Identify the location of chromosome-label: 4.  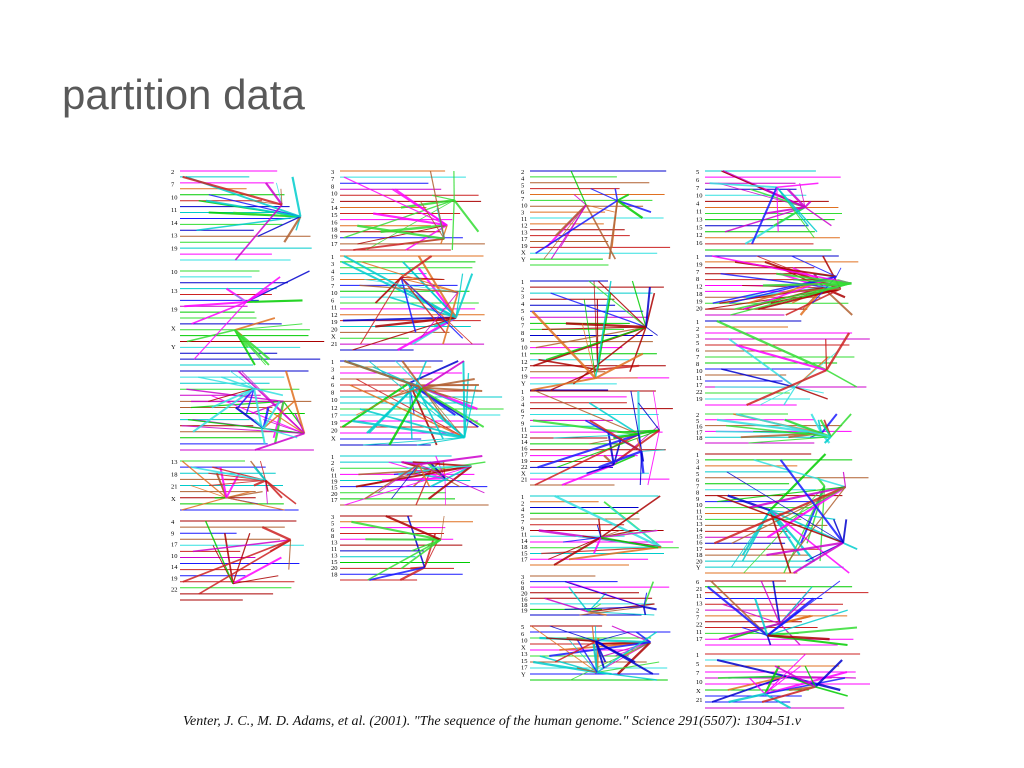
(333, 377).